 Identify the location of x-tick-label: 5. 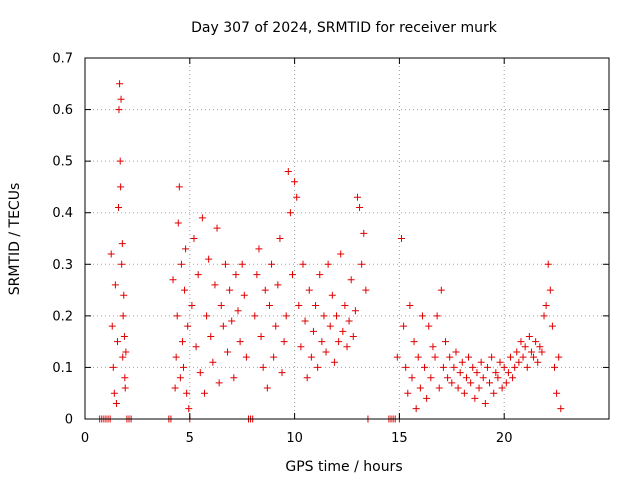
(190, 438).